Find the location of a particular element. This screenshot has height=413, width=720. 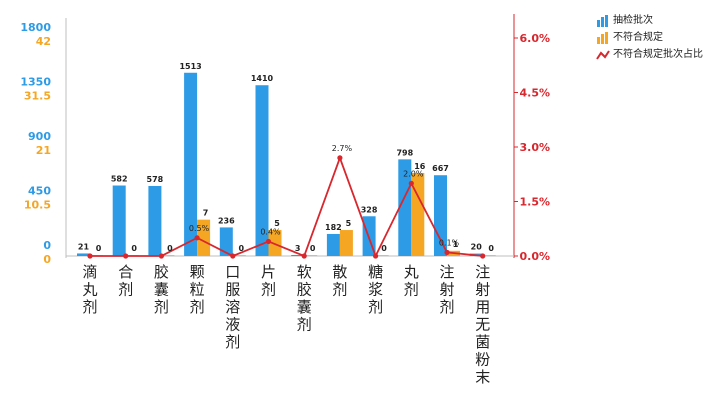

x-category-label: 软胶囊剂 is located at coordinates (304, 298).